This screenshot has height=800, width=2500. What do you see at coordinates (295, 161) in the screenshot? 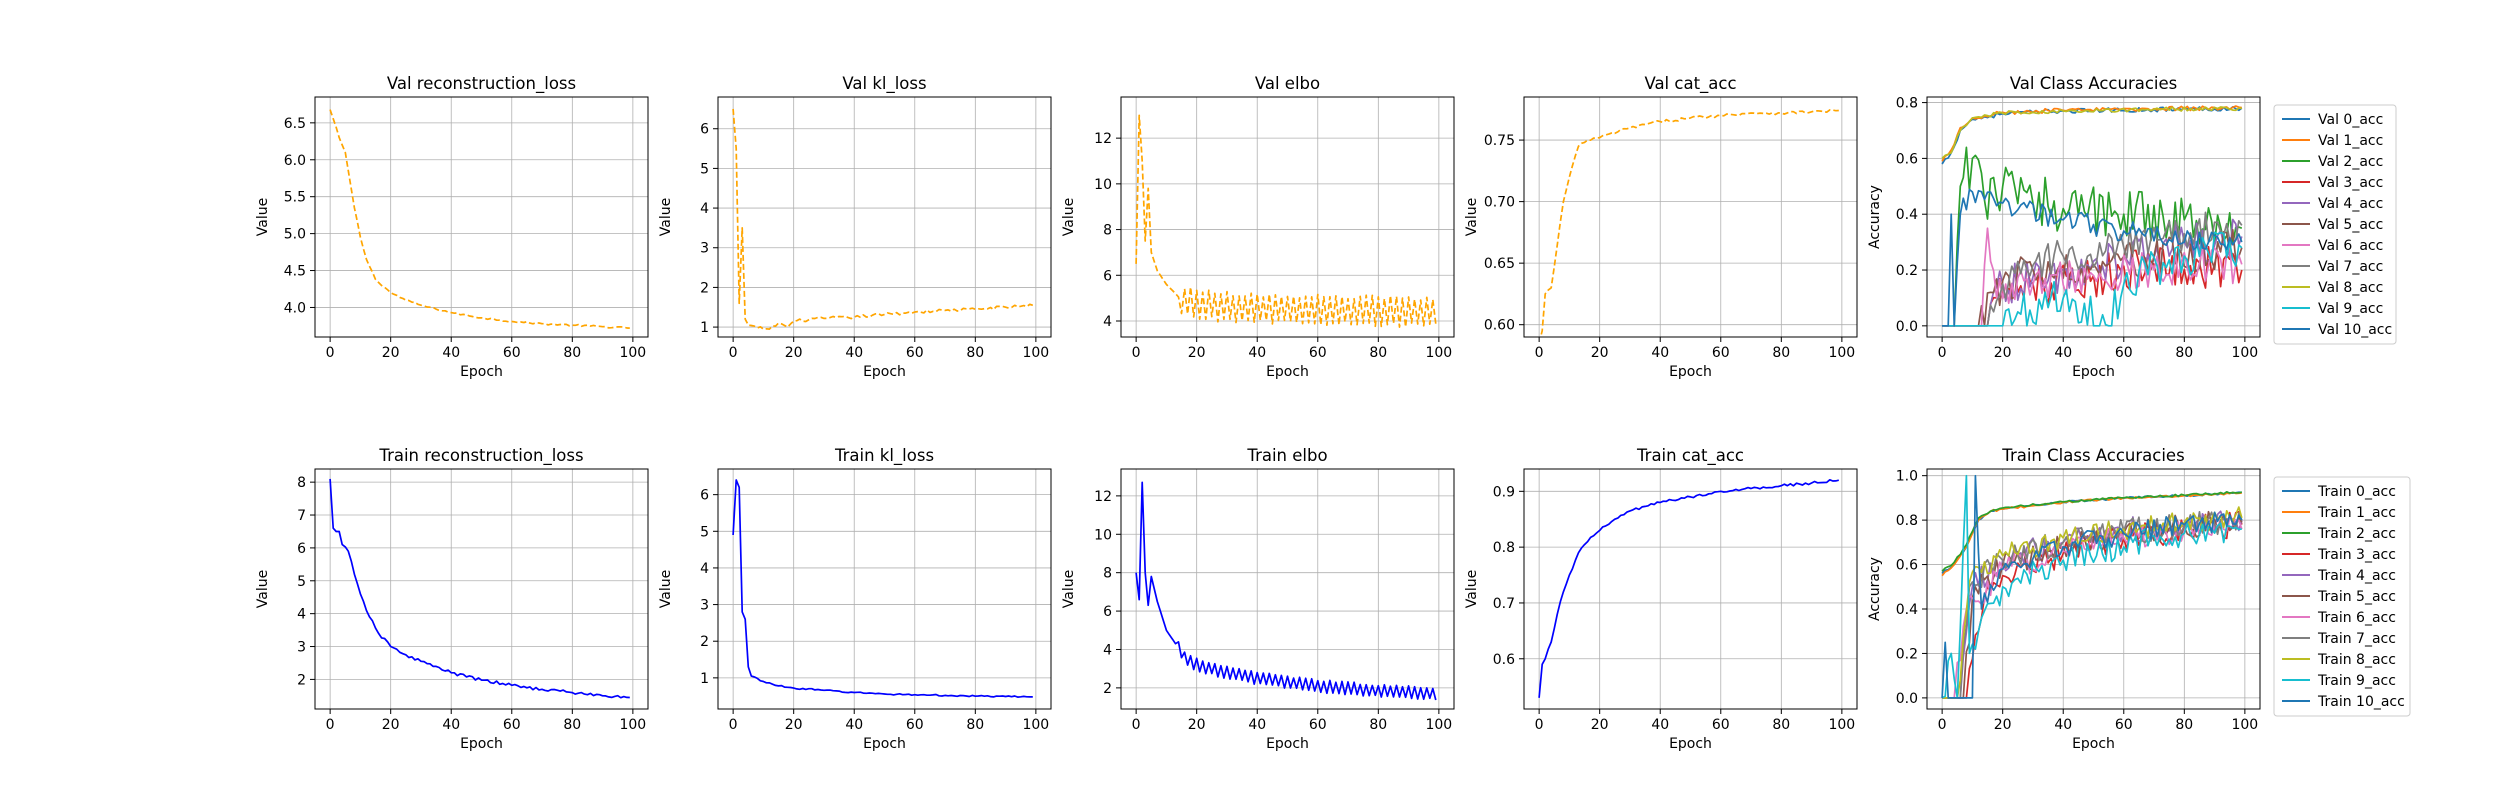
I see `y-tick-label: 6.0` at bounding box center [295, 161].